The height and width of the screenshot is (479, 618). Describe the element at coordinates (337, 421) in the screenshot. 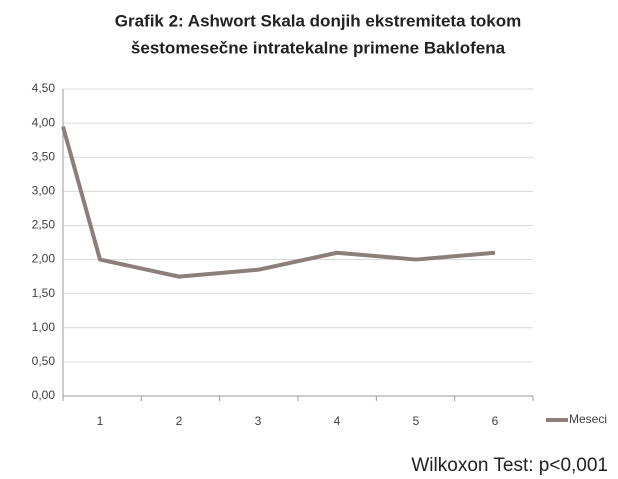

I see `x-tick-label: 4` at that location.